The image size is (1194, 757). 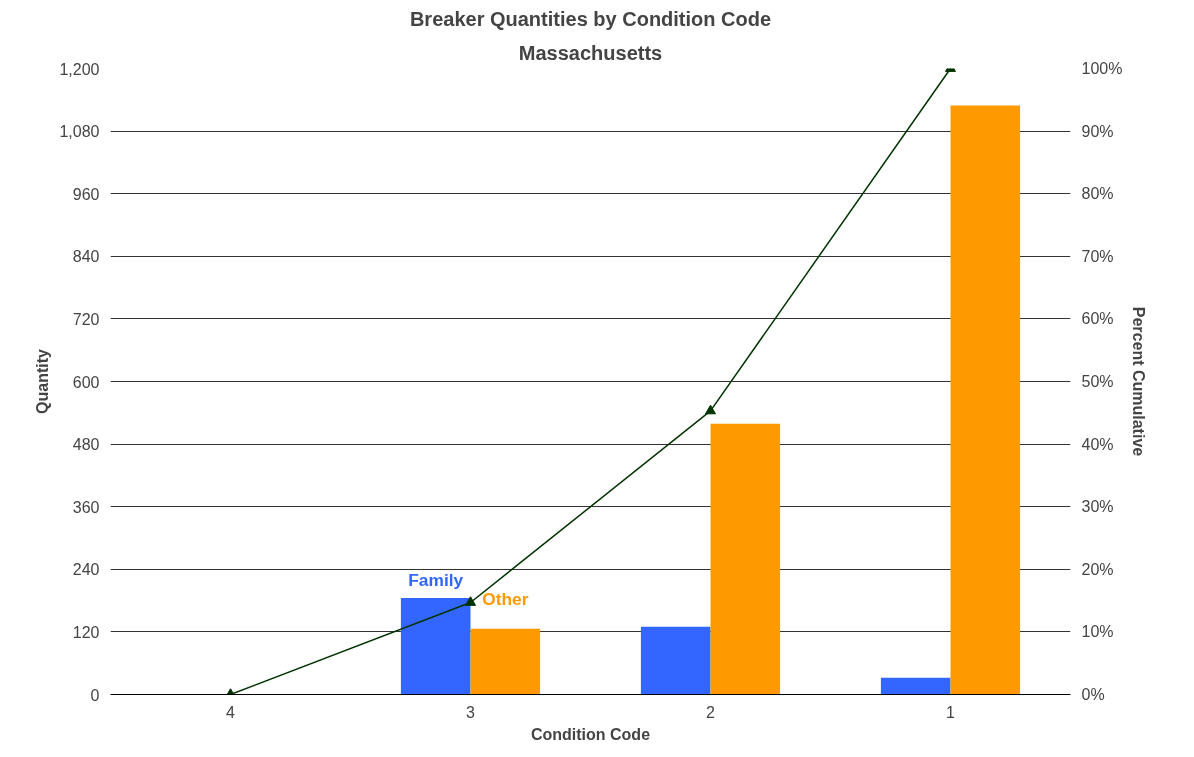 I want to click on x-tick-label: 4, so click(x=231, y=712).